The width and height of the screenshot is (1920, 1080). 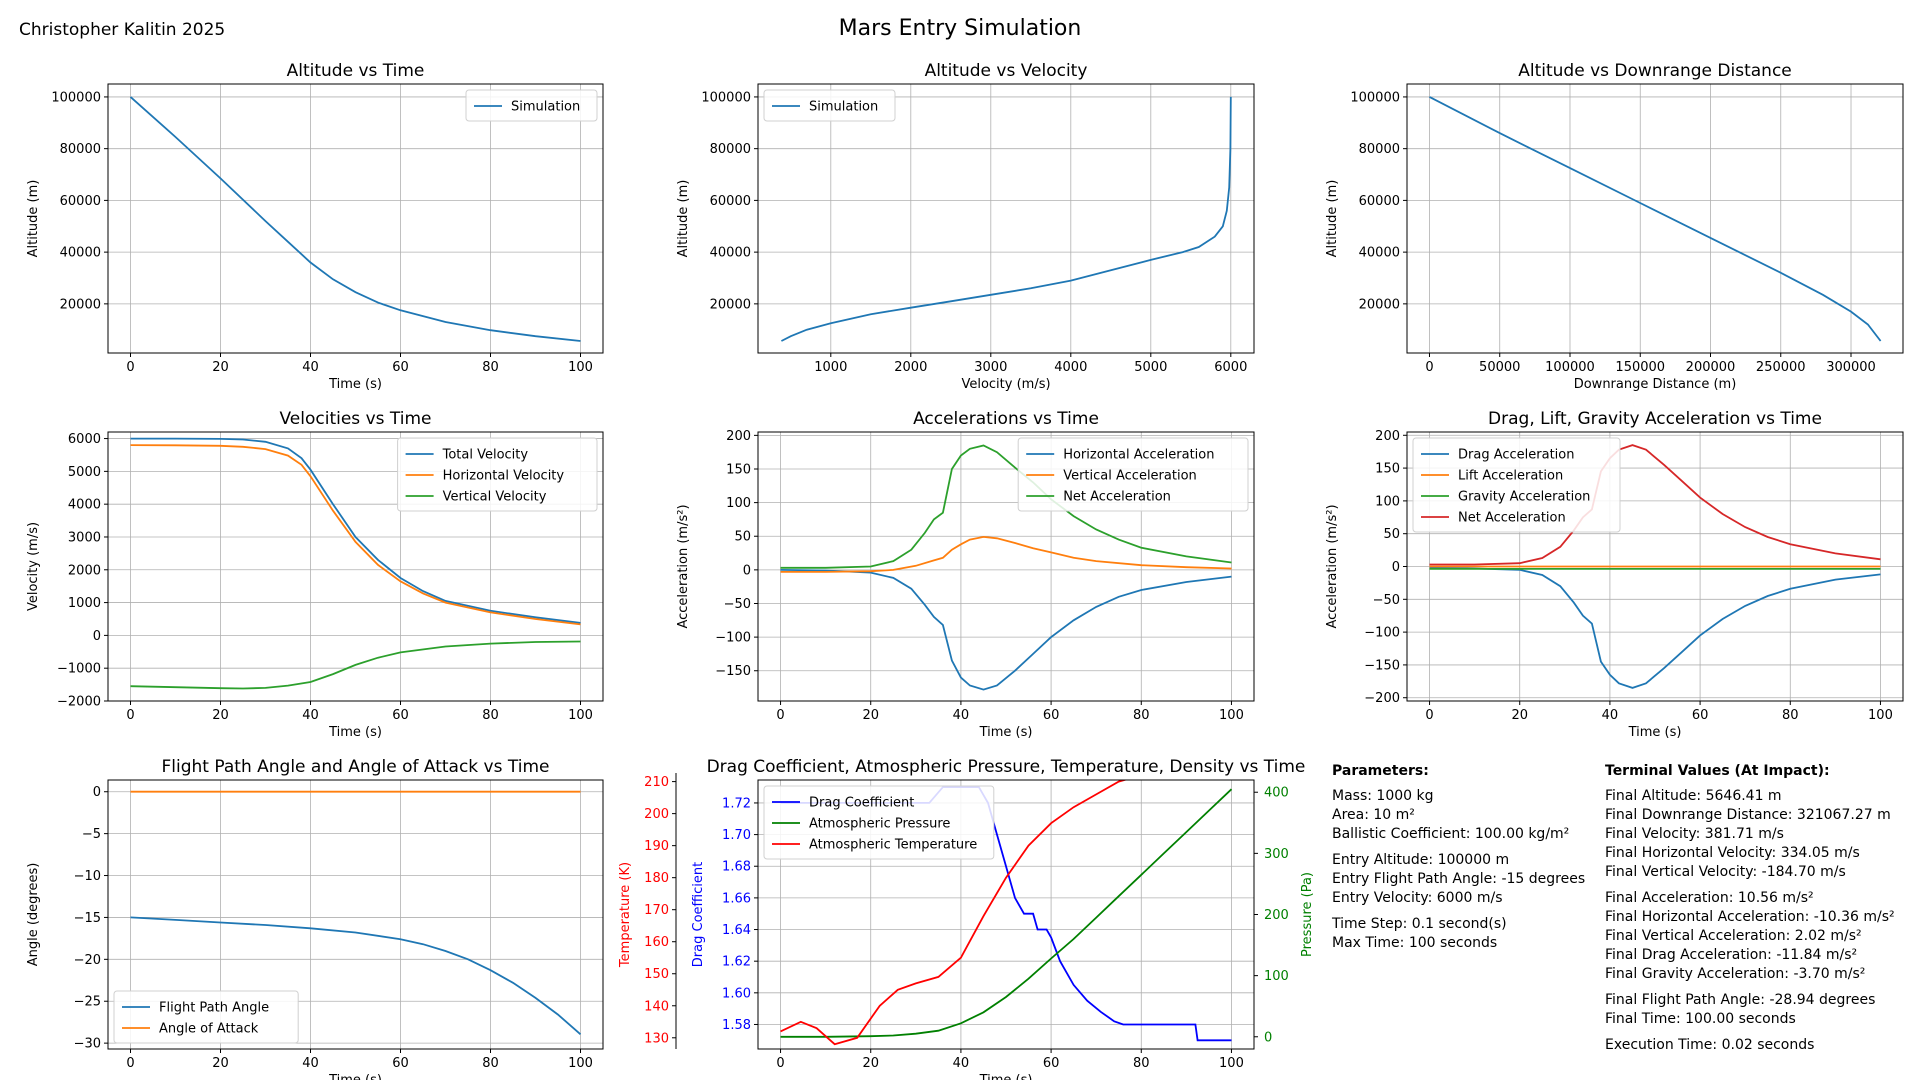 What do you see at coordinates (1451, 834) in the screenshot?
I see `panel-line: Ballistic Coefficient: 100.00 kg/m²` at bounding box center [1451, 834].